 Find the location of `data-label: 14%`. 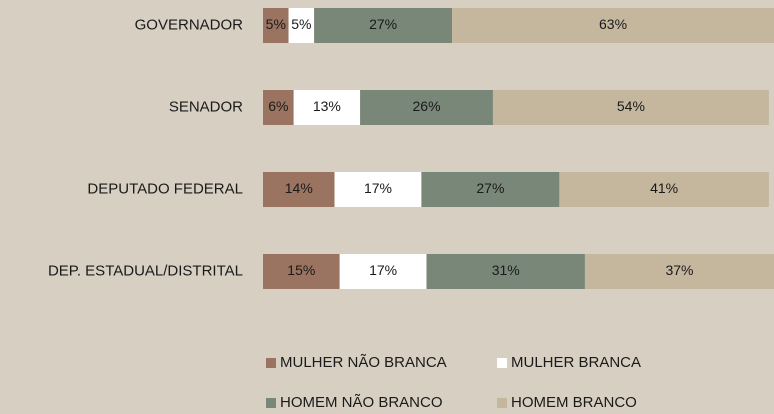

data-label: 14% is located at coordinates (299, 188).